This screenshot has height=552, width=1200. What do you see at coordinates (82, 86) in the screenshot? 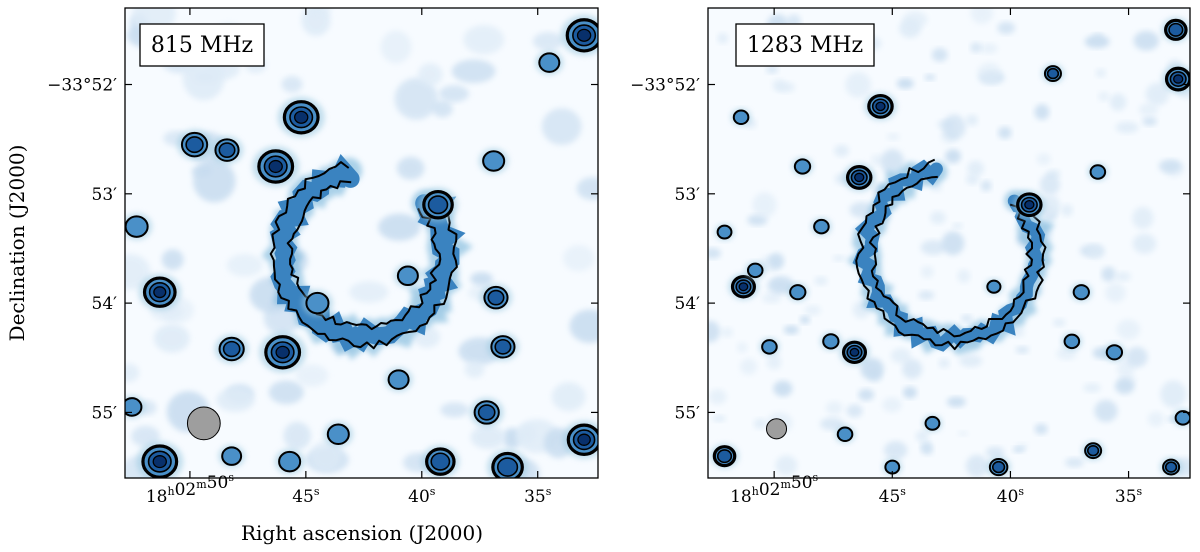
I see `y-tick-label: −33°52′` at bounding box center [82, 86].